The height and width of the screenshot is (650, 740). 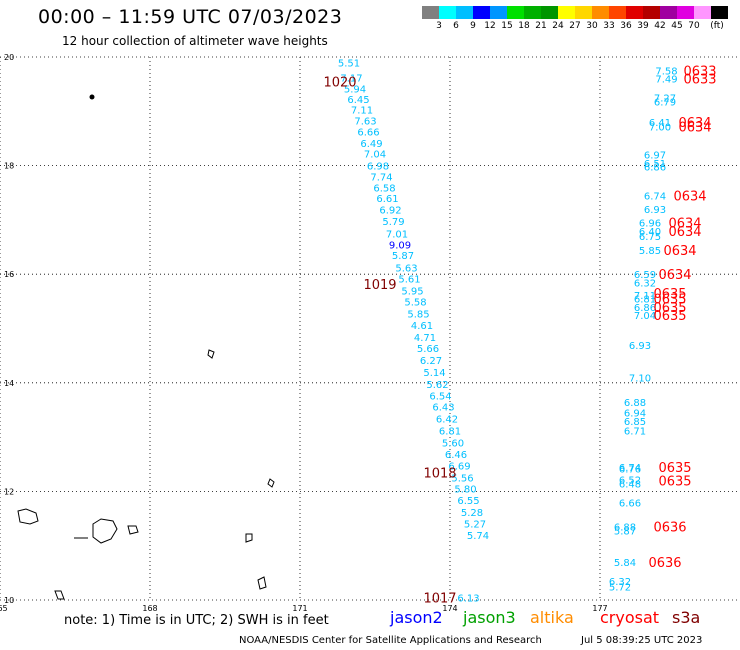 What do you see at coordinates (384, 188) in the screenshot?
I see `wave-height-value: 6.58` at bounding box center [384, 188].